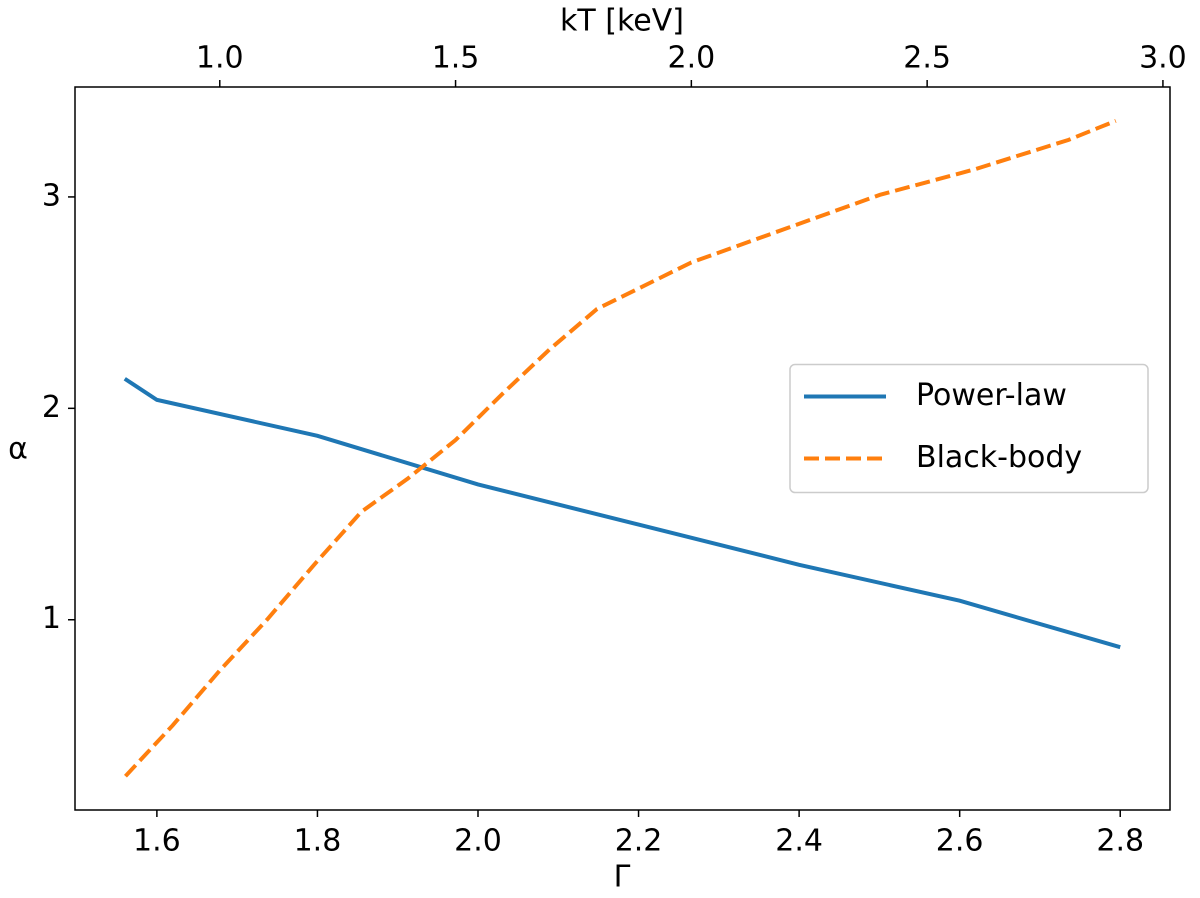 This screenshot has width=1200, height=898. I want to click on legend-label: Black-body, so click(999, 457).